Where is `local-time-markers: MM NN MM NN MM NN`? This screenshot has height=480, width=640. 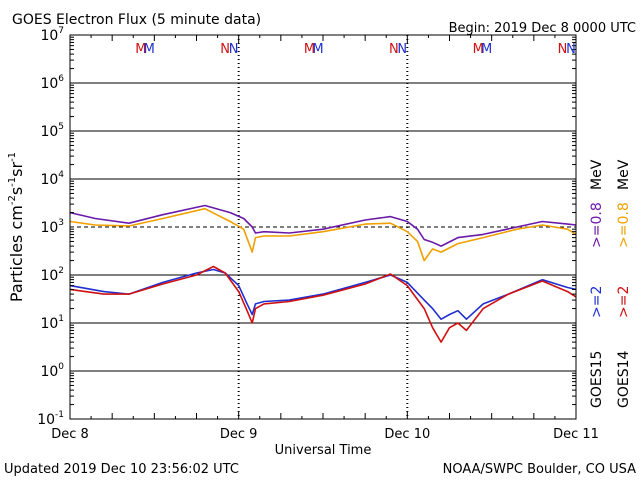
local-time-markers: MM NN MM NN MM NN is located at coordinates (355, 49).